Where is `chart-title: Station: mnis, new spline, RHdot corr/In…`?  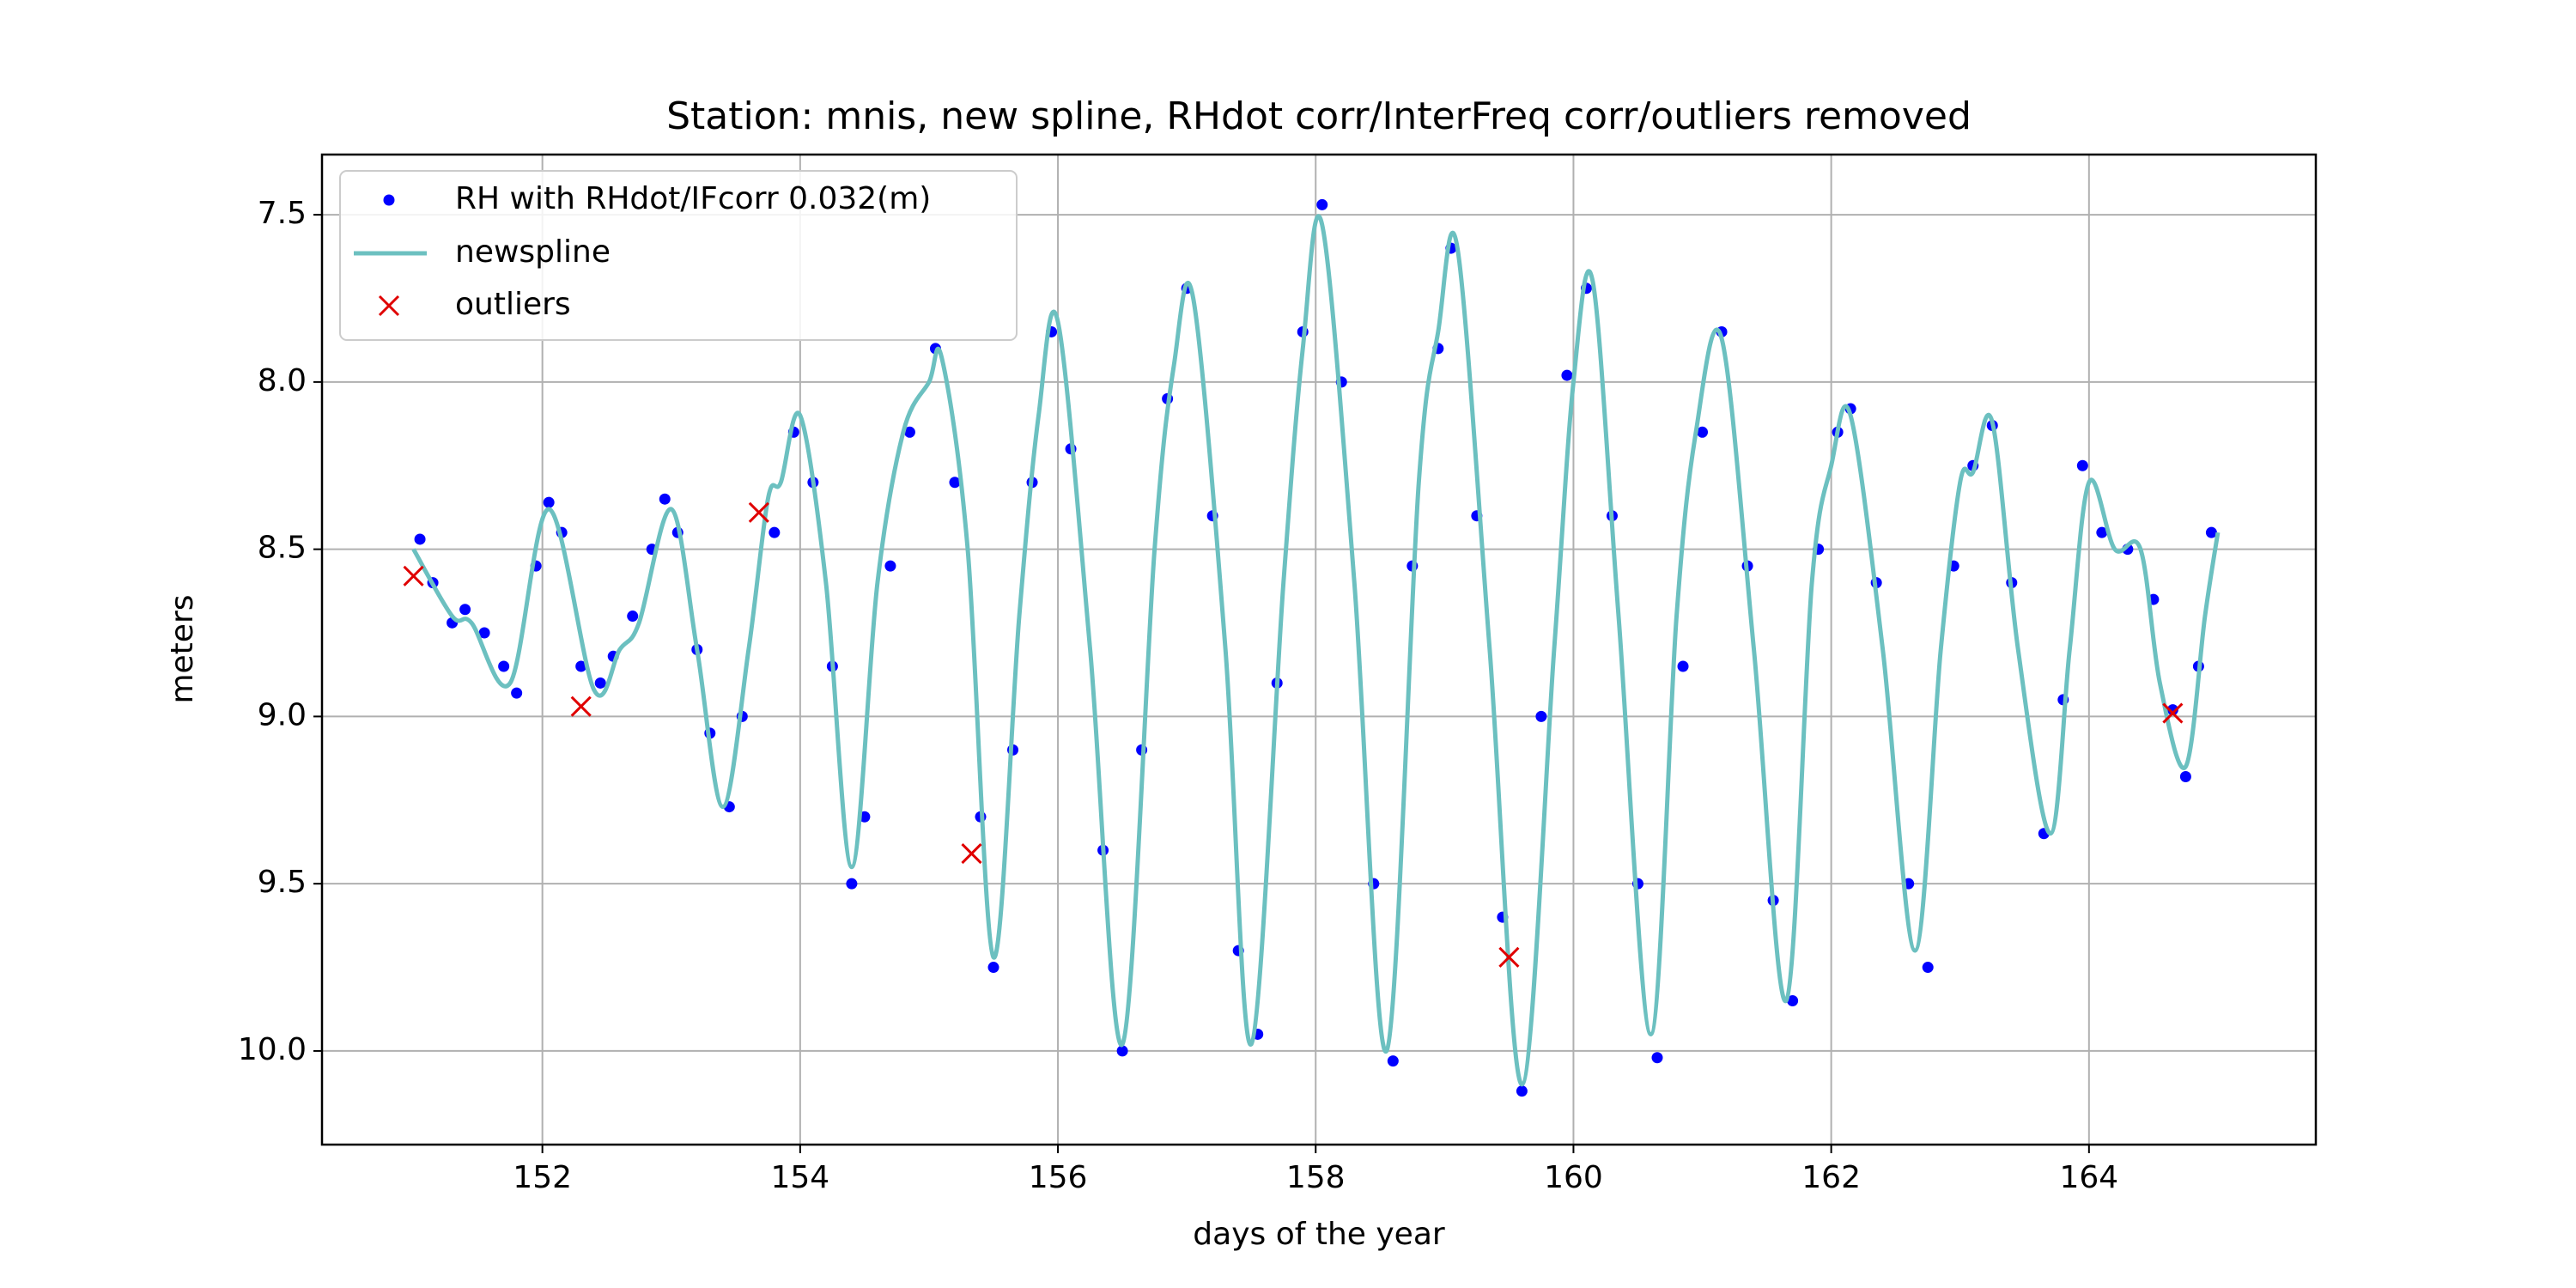
chart-title: Station: mnis, new spline, RHdot corr/In… is located at coordinates (1319, 116).